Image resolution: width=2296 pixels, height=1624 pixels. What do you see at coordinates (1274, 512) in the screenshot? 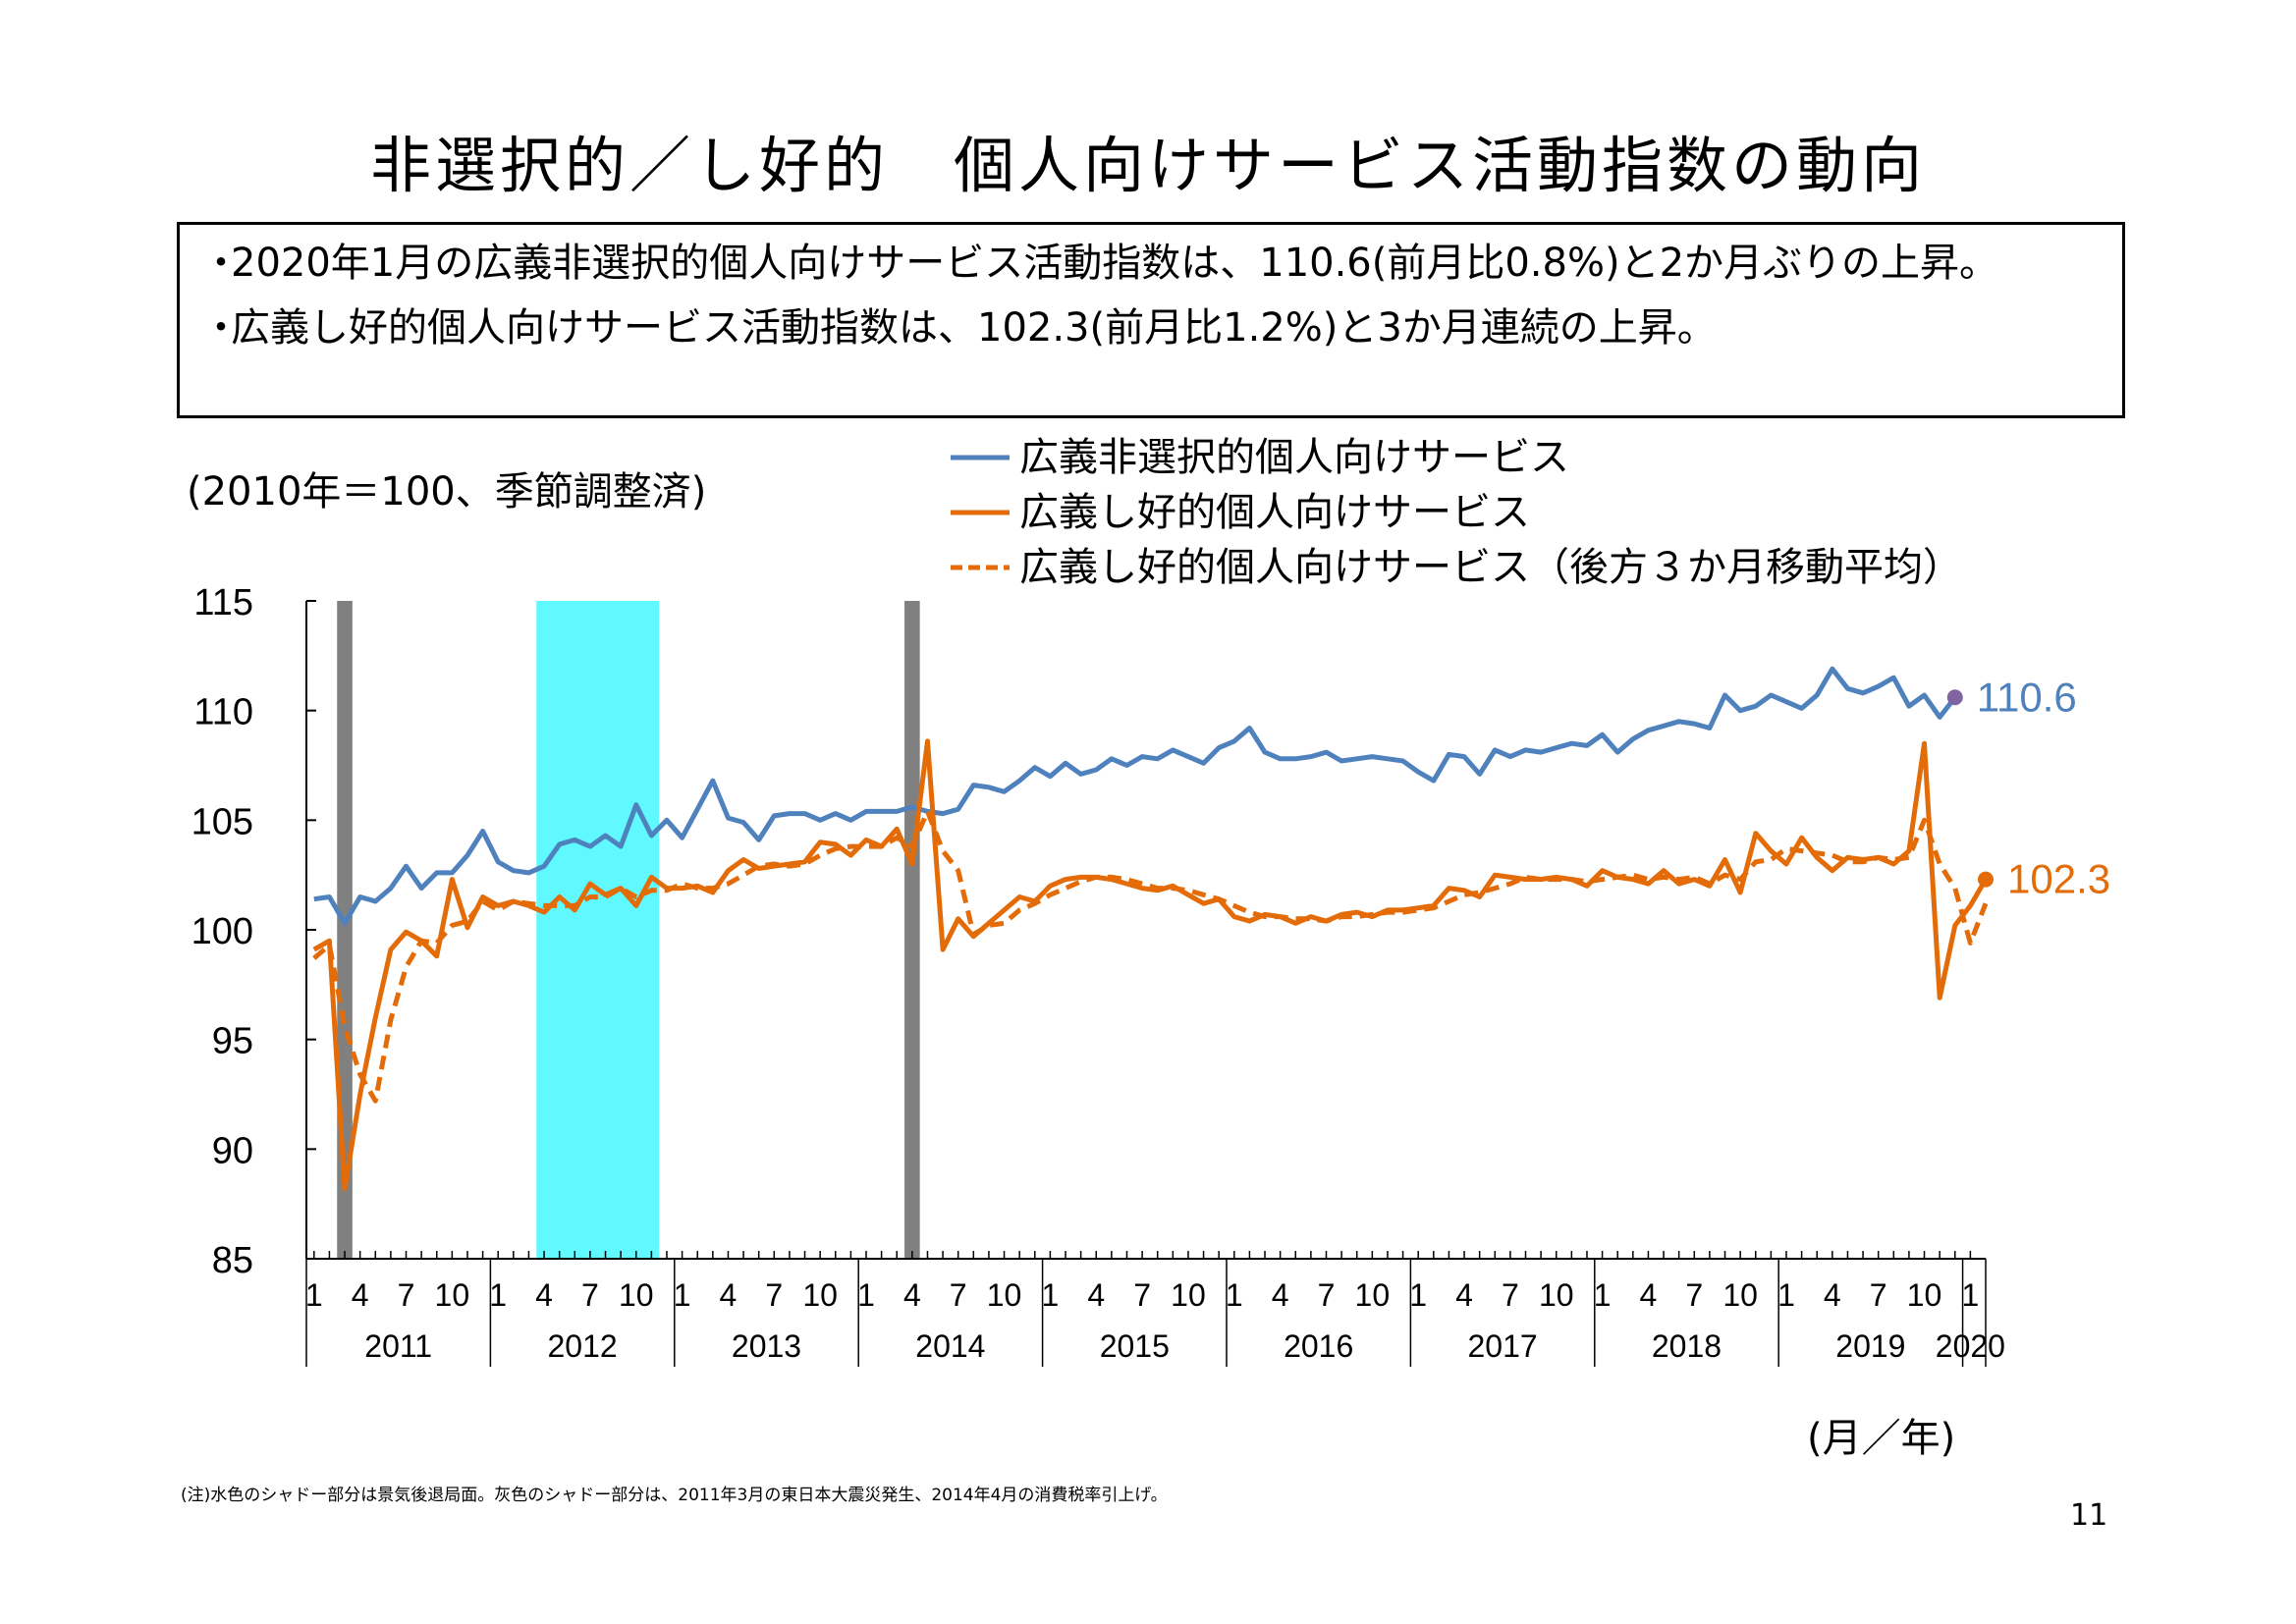
I see `legend-label-2: 広義し好的個人向けサービス` at bounding box center [1274, 512].